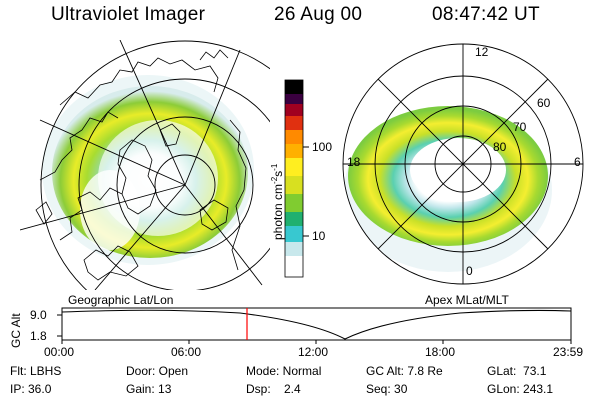 The width and height of the screenshot is (600, 400). Describe the element at coordinates (520, 389) in the screenshot. I see `status-glon: GLon: 243.1` at that location.